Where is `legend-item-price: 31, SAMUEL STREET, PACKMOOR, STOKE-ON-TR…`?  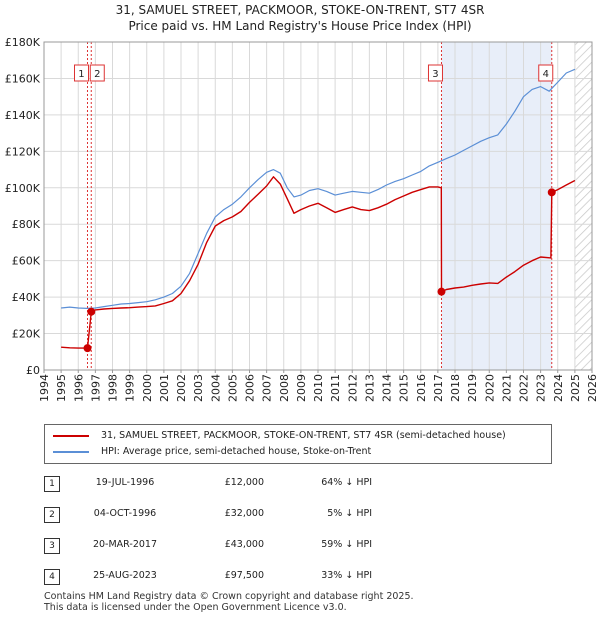 legend-item-price: 31, SAMUEL STREET, PACKMOOR, STOKE-ON-TR… is located at coordinates (279, 435).